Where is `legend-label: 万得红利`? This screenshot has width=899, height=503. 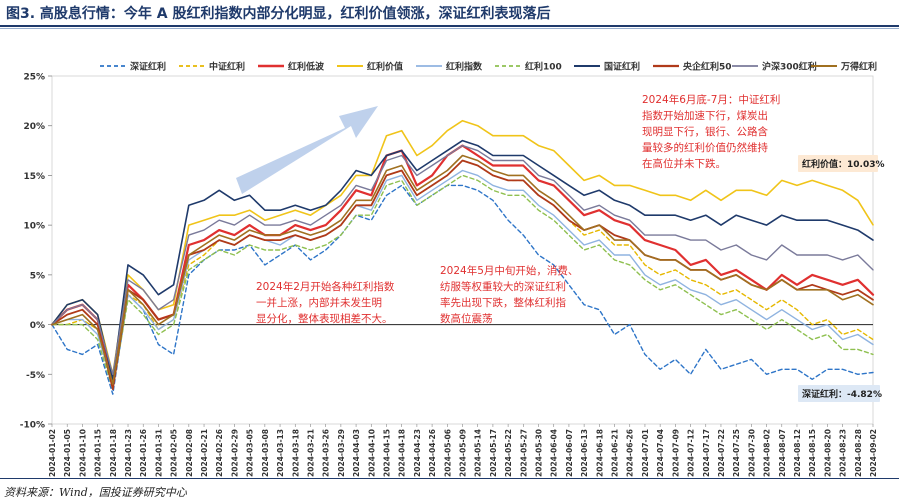
legend-label: 万得红利 is located at coordinates (858, 67).